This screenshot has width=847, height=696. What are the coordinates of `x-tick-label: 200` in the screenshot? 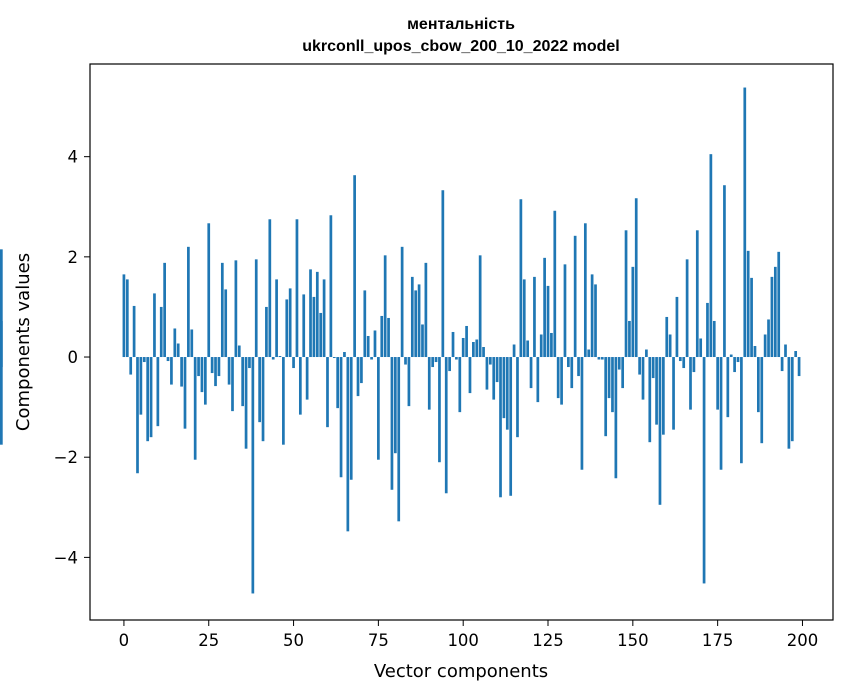 It's located at (803, 640).